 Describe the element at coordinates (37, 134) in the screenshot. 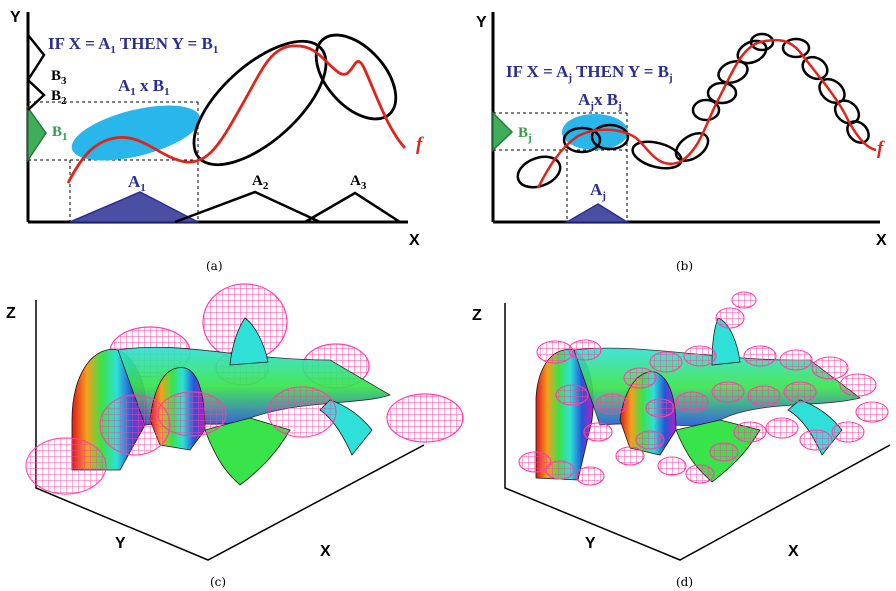

I see `b1-membership` at that location.